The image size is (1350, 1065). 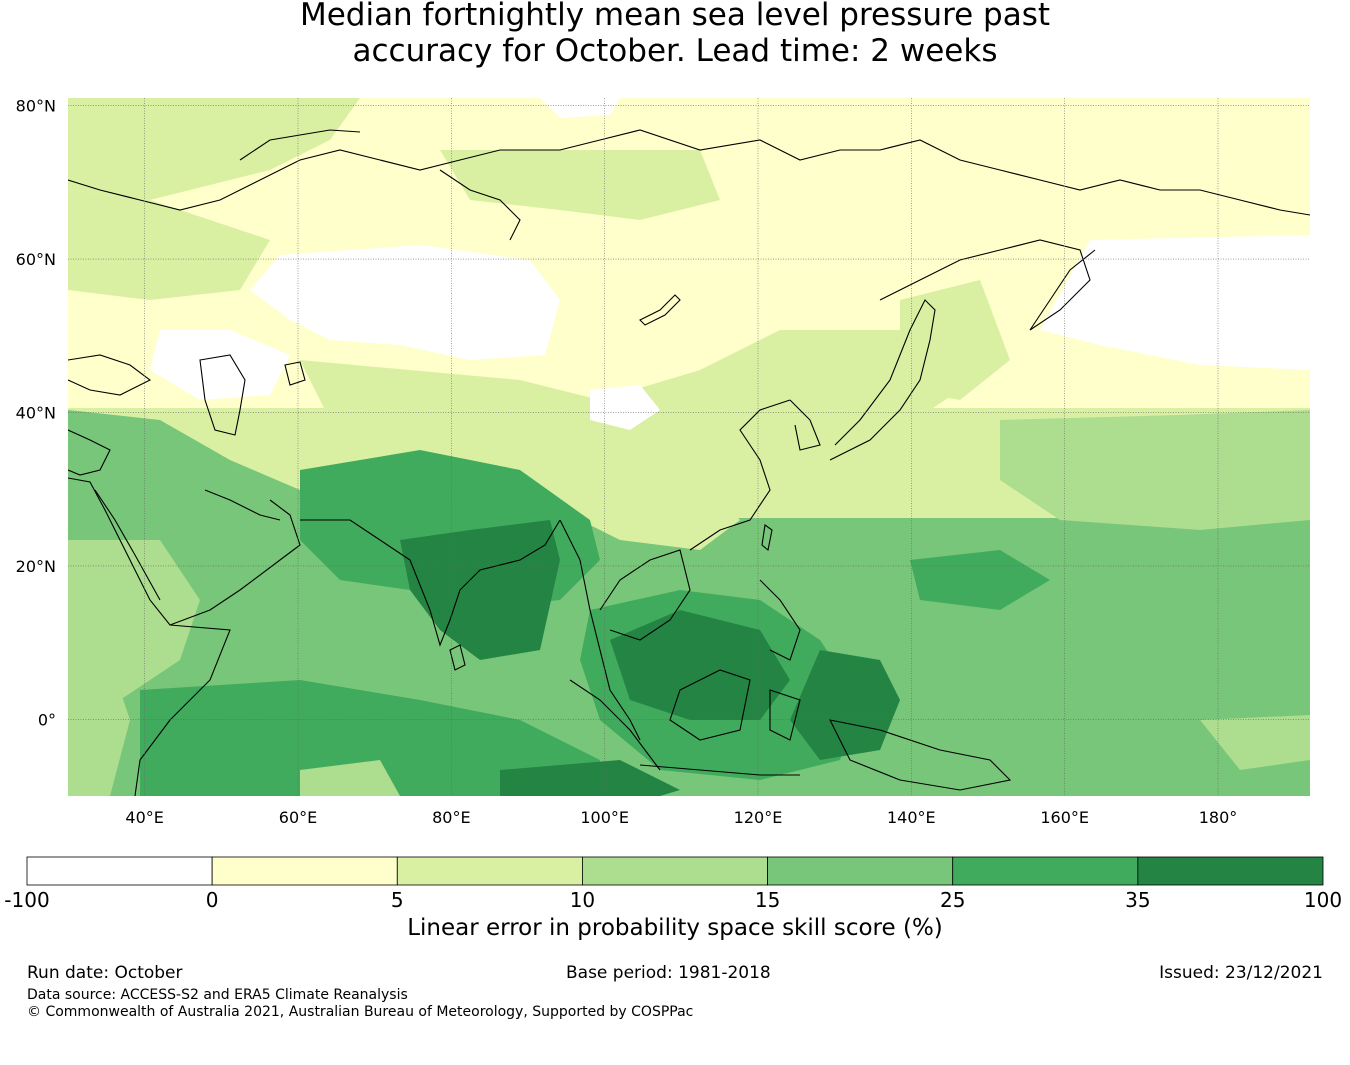 I want to click on region-south-java-highest, so click(x=590, y=778).